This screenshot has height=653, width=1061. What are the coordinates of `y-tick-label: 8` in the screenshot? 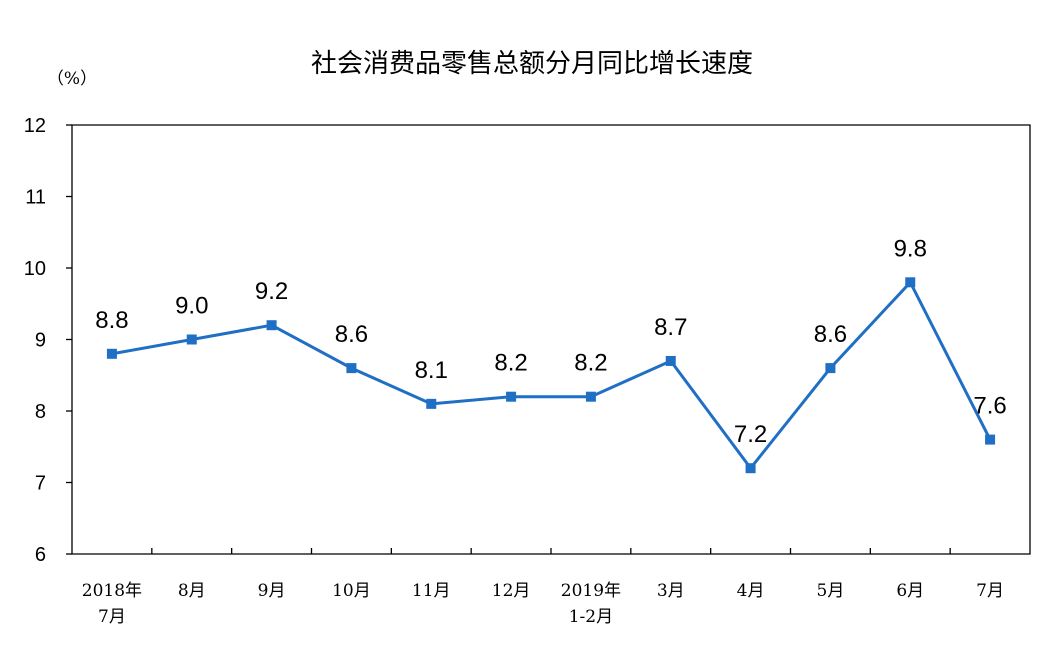 It's located at (40, 412).